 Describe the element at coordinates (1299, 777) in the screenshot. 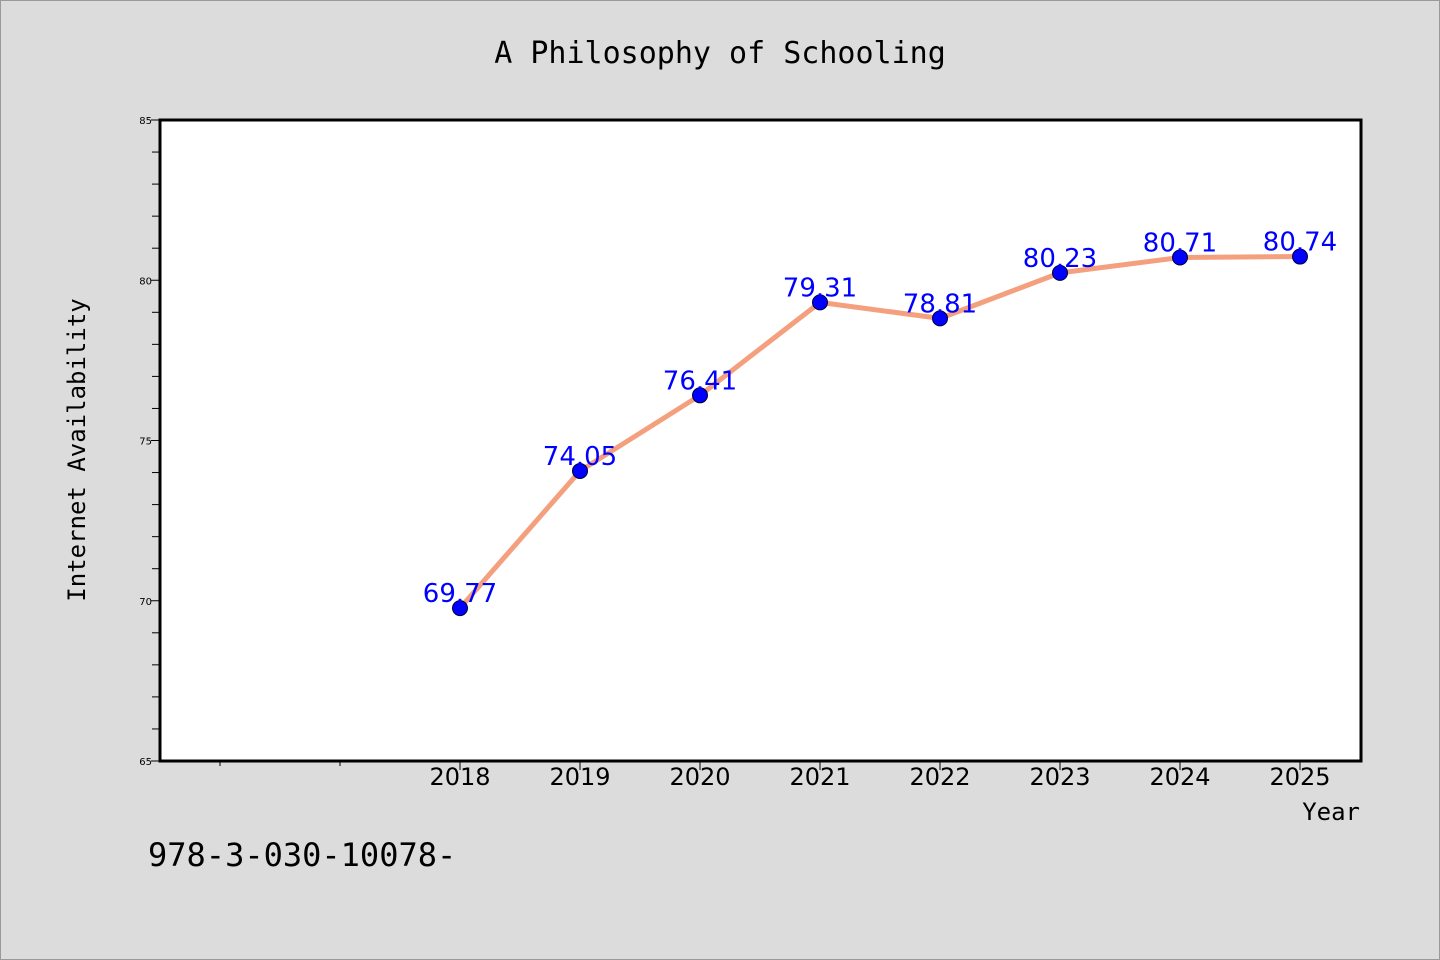

I see `x-tick-label: 2025` at that location.